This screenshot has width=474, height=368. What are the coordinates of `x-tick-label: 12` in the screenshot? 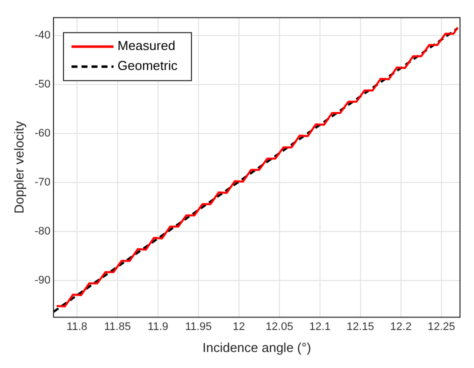 It's located at (239, 326).